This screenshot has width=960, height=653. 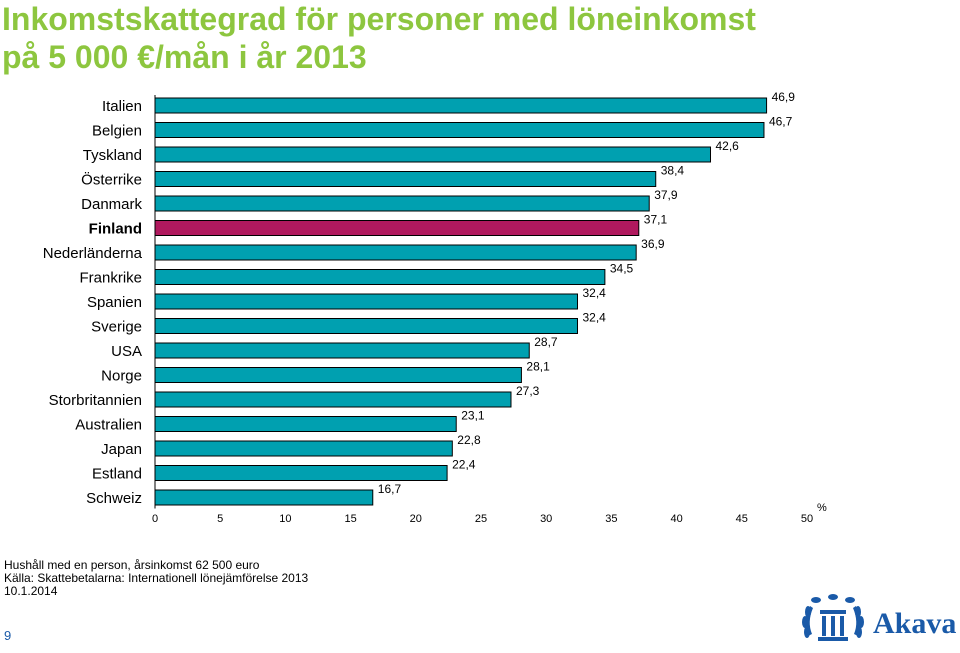 I want to click on category-label-5: Finland, so click(x=115, y=229).